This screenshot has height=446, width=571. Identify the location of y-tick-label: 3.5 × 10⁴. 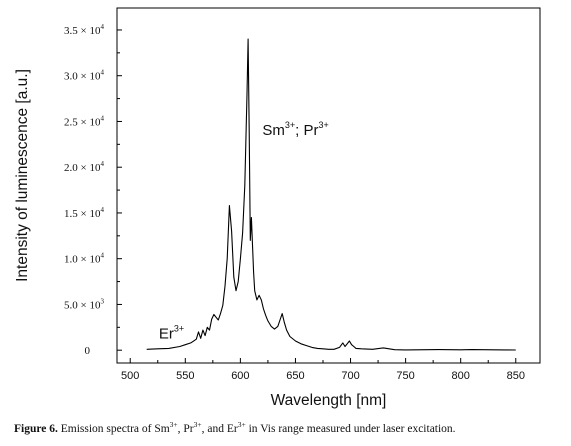
(84, 30).